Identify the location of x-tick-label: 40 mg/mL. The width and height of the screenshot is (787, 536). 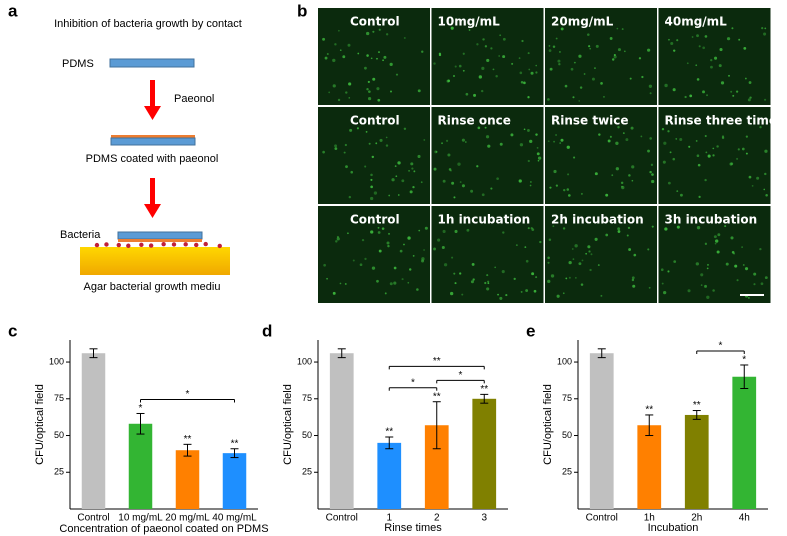
(234, 518).